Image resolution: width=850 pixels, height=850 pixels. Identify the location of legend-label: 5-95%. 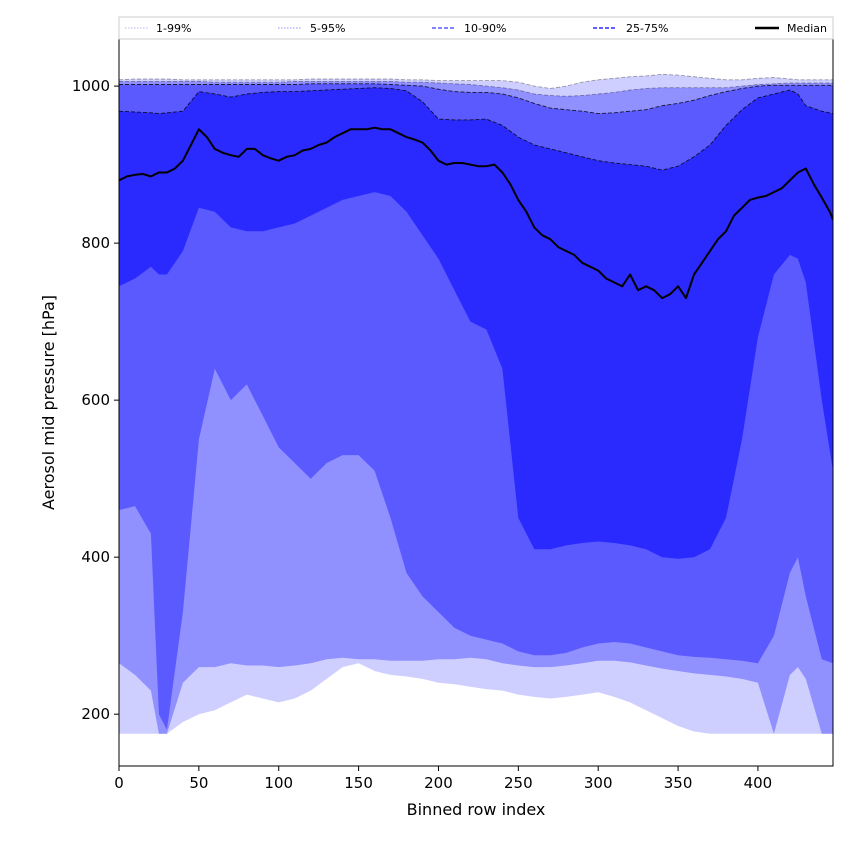
(327, 28).